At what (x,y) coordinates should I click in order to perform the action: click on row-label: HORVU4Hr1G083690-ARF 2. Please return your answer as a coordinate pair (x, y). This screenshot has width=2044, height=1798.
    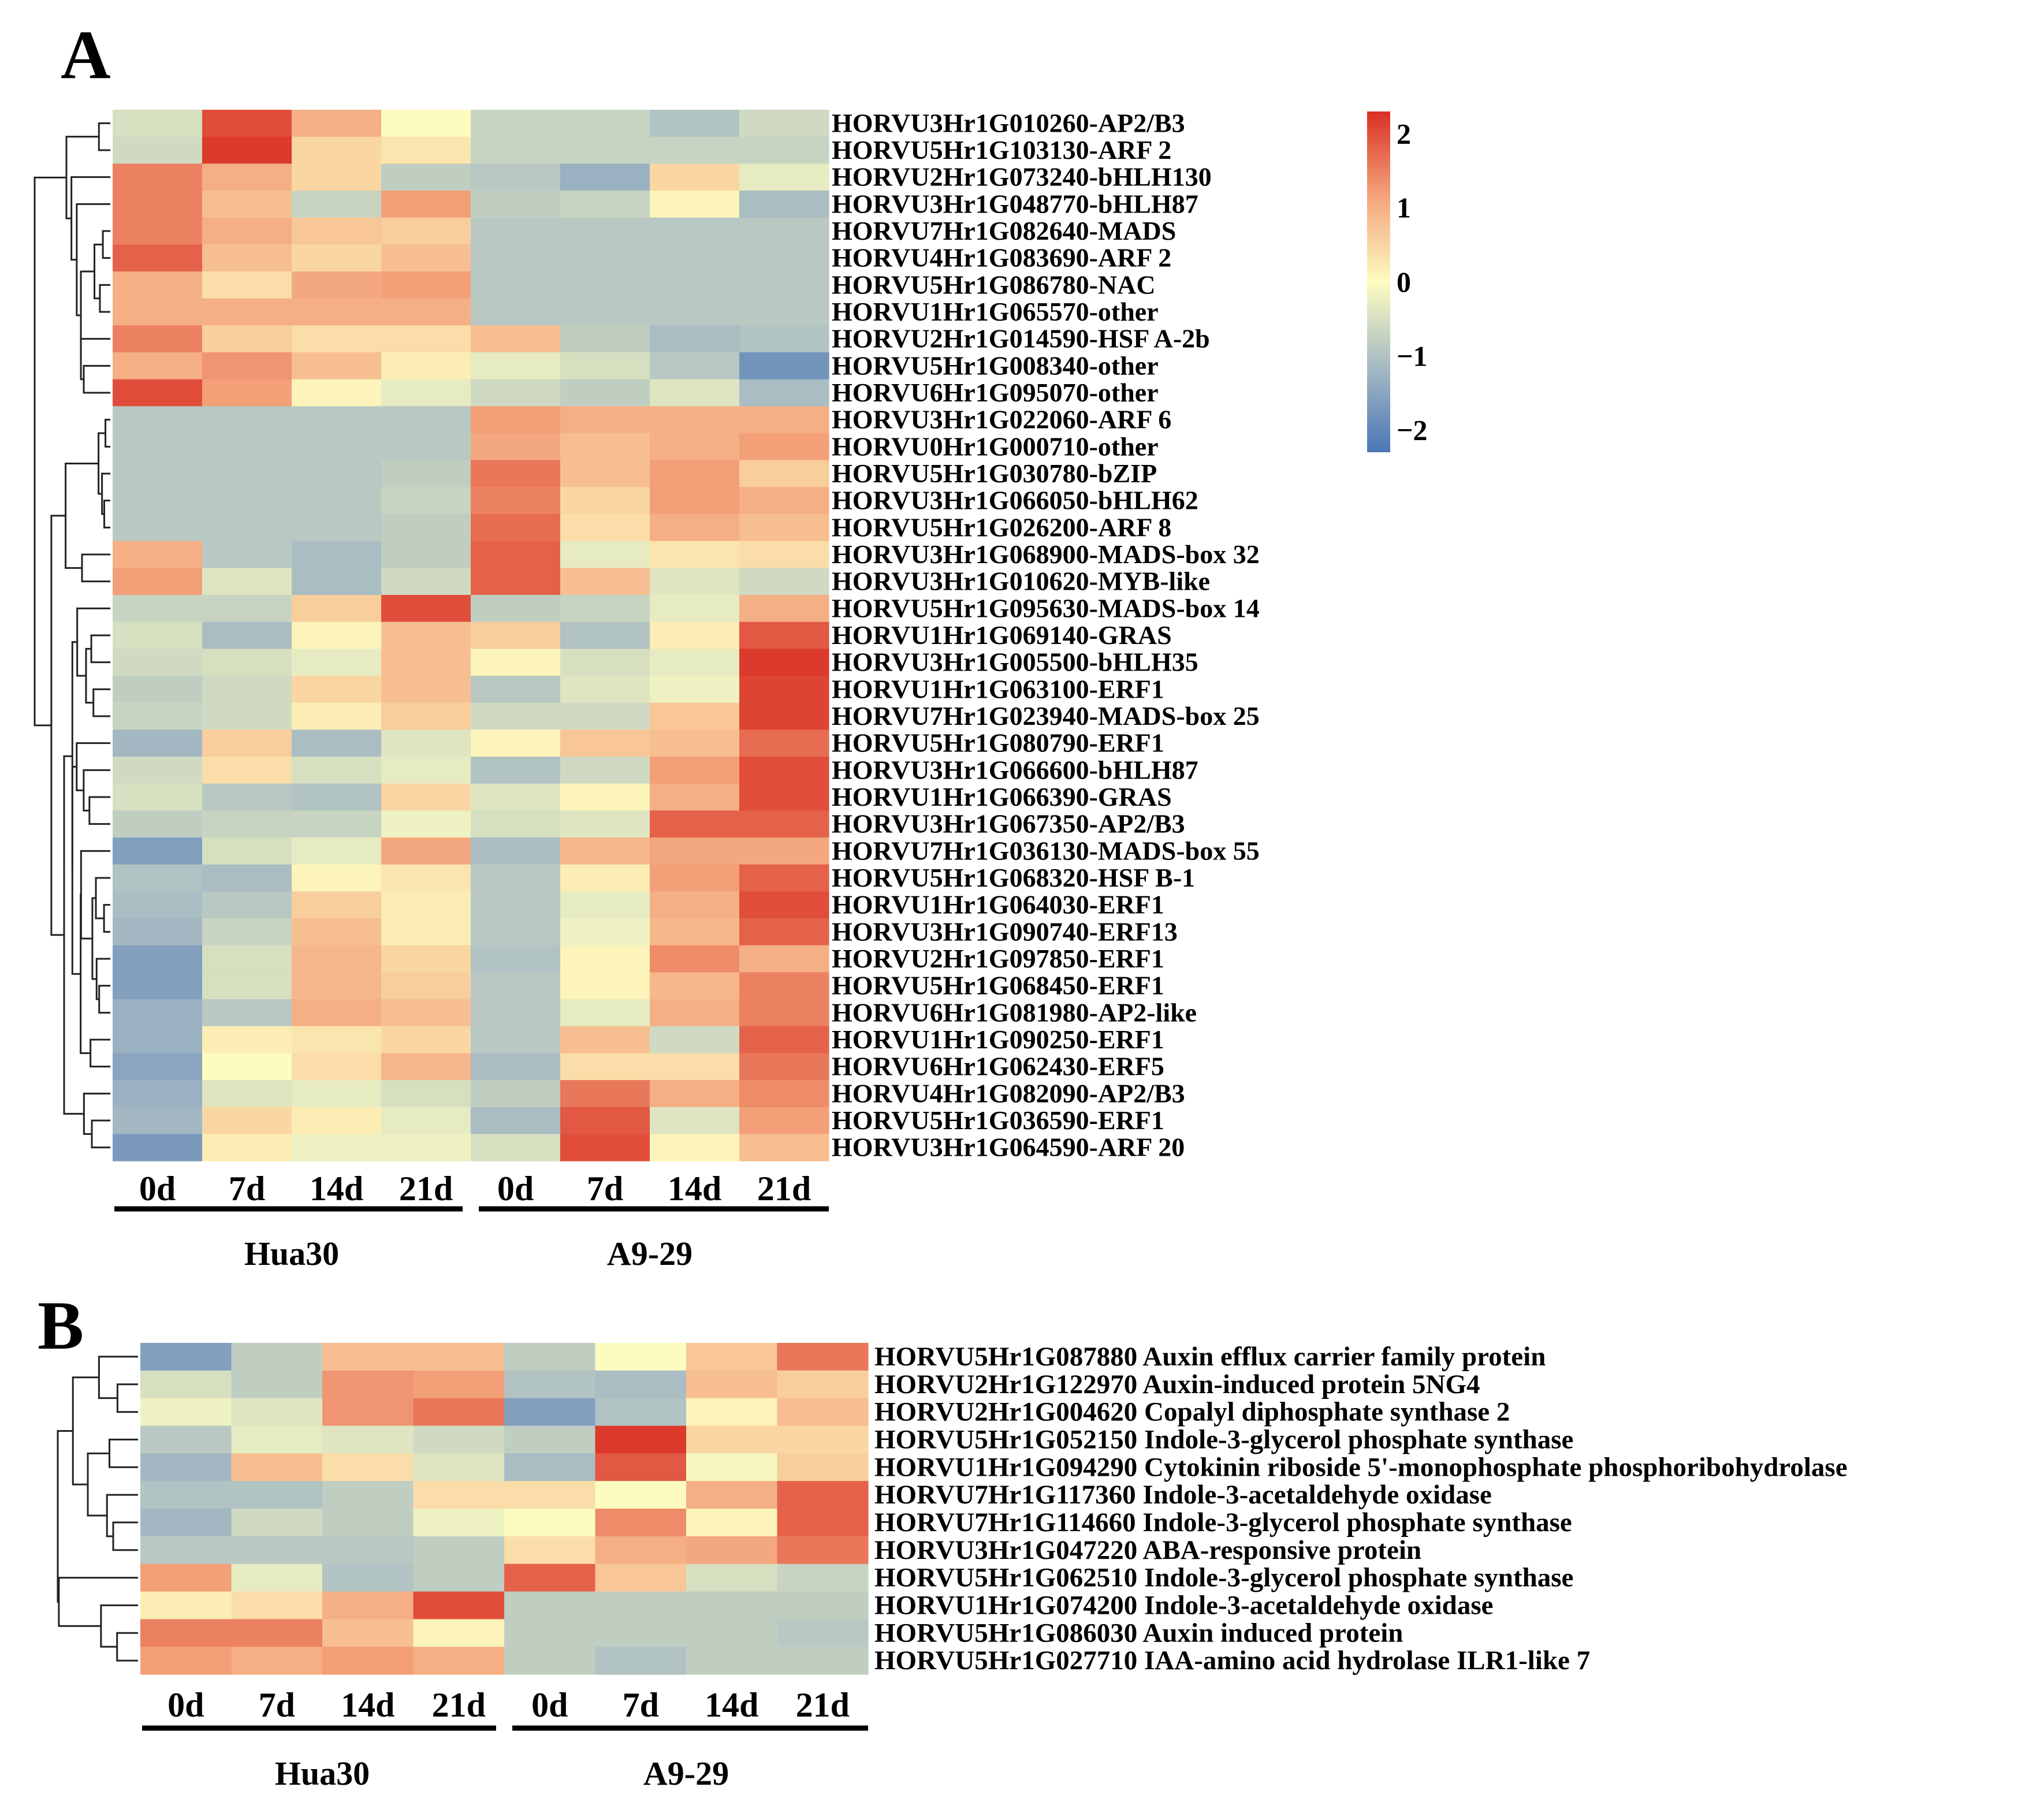
    Looking at the image, I should click on (1002, 258).